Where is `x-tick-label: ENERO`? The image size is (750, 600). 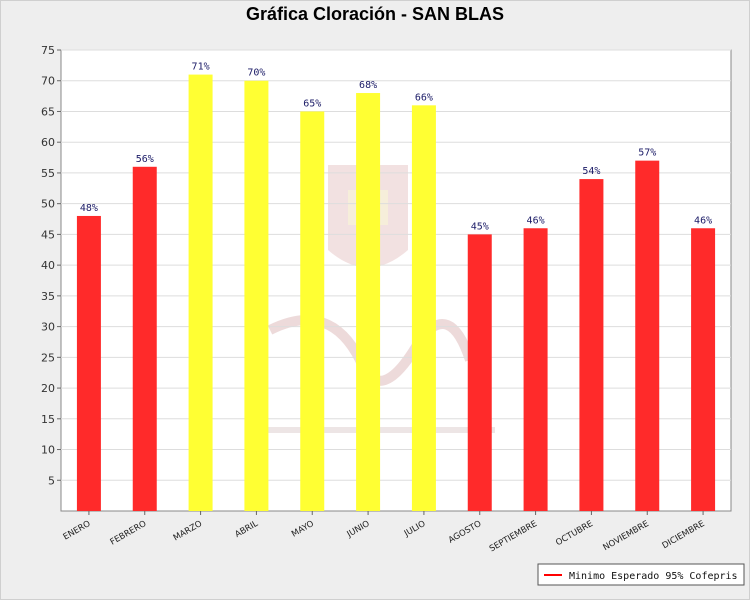 x-tick-label: ENERO is located at coordinates (77, 531).